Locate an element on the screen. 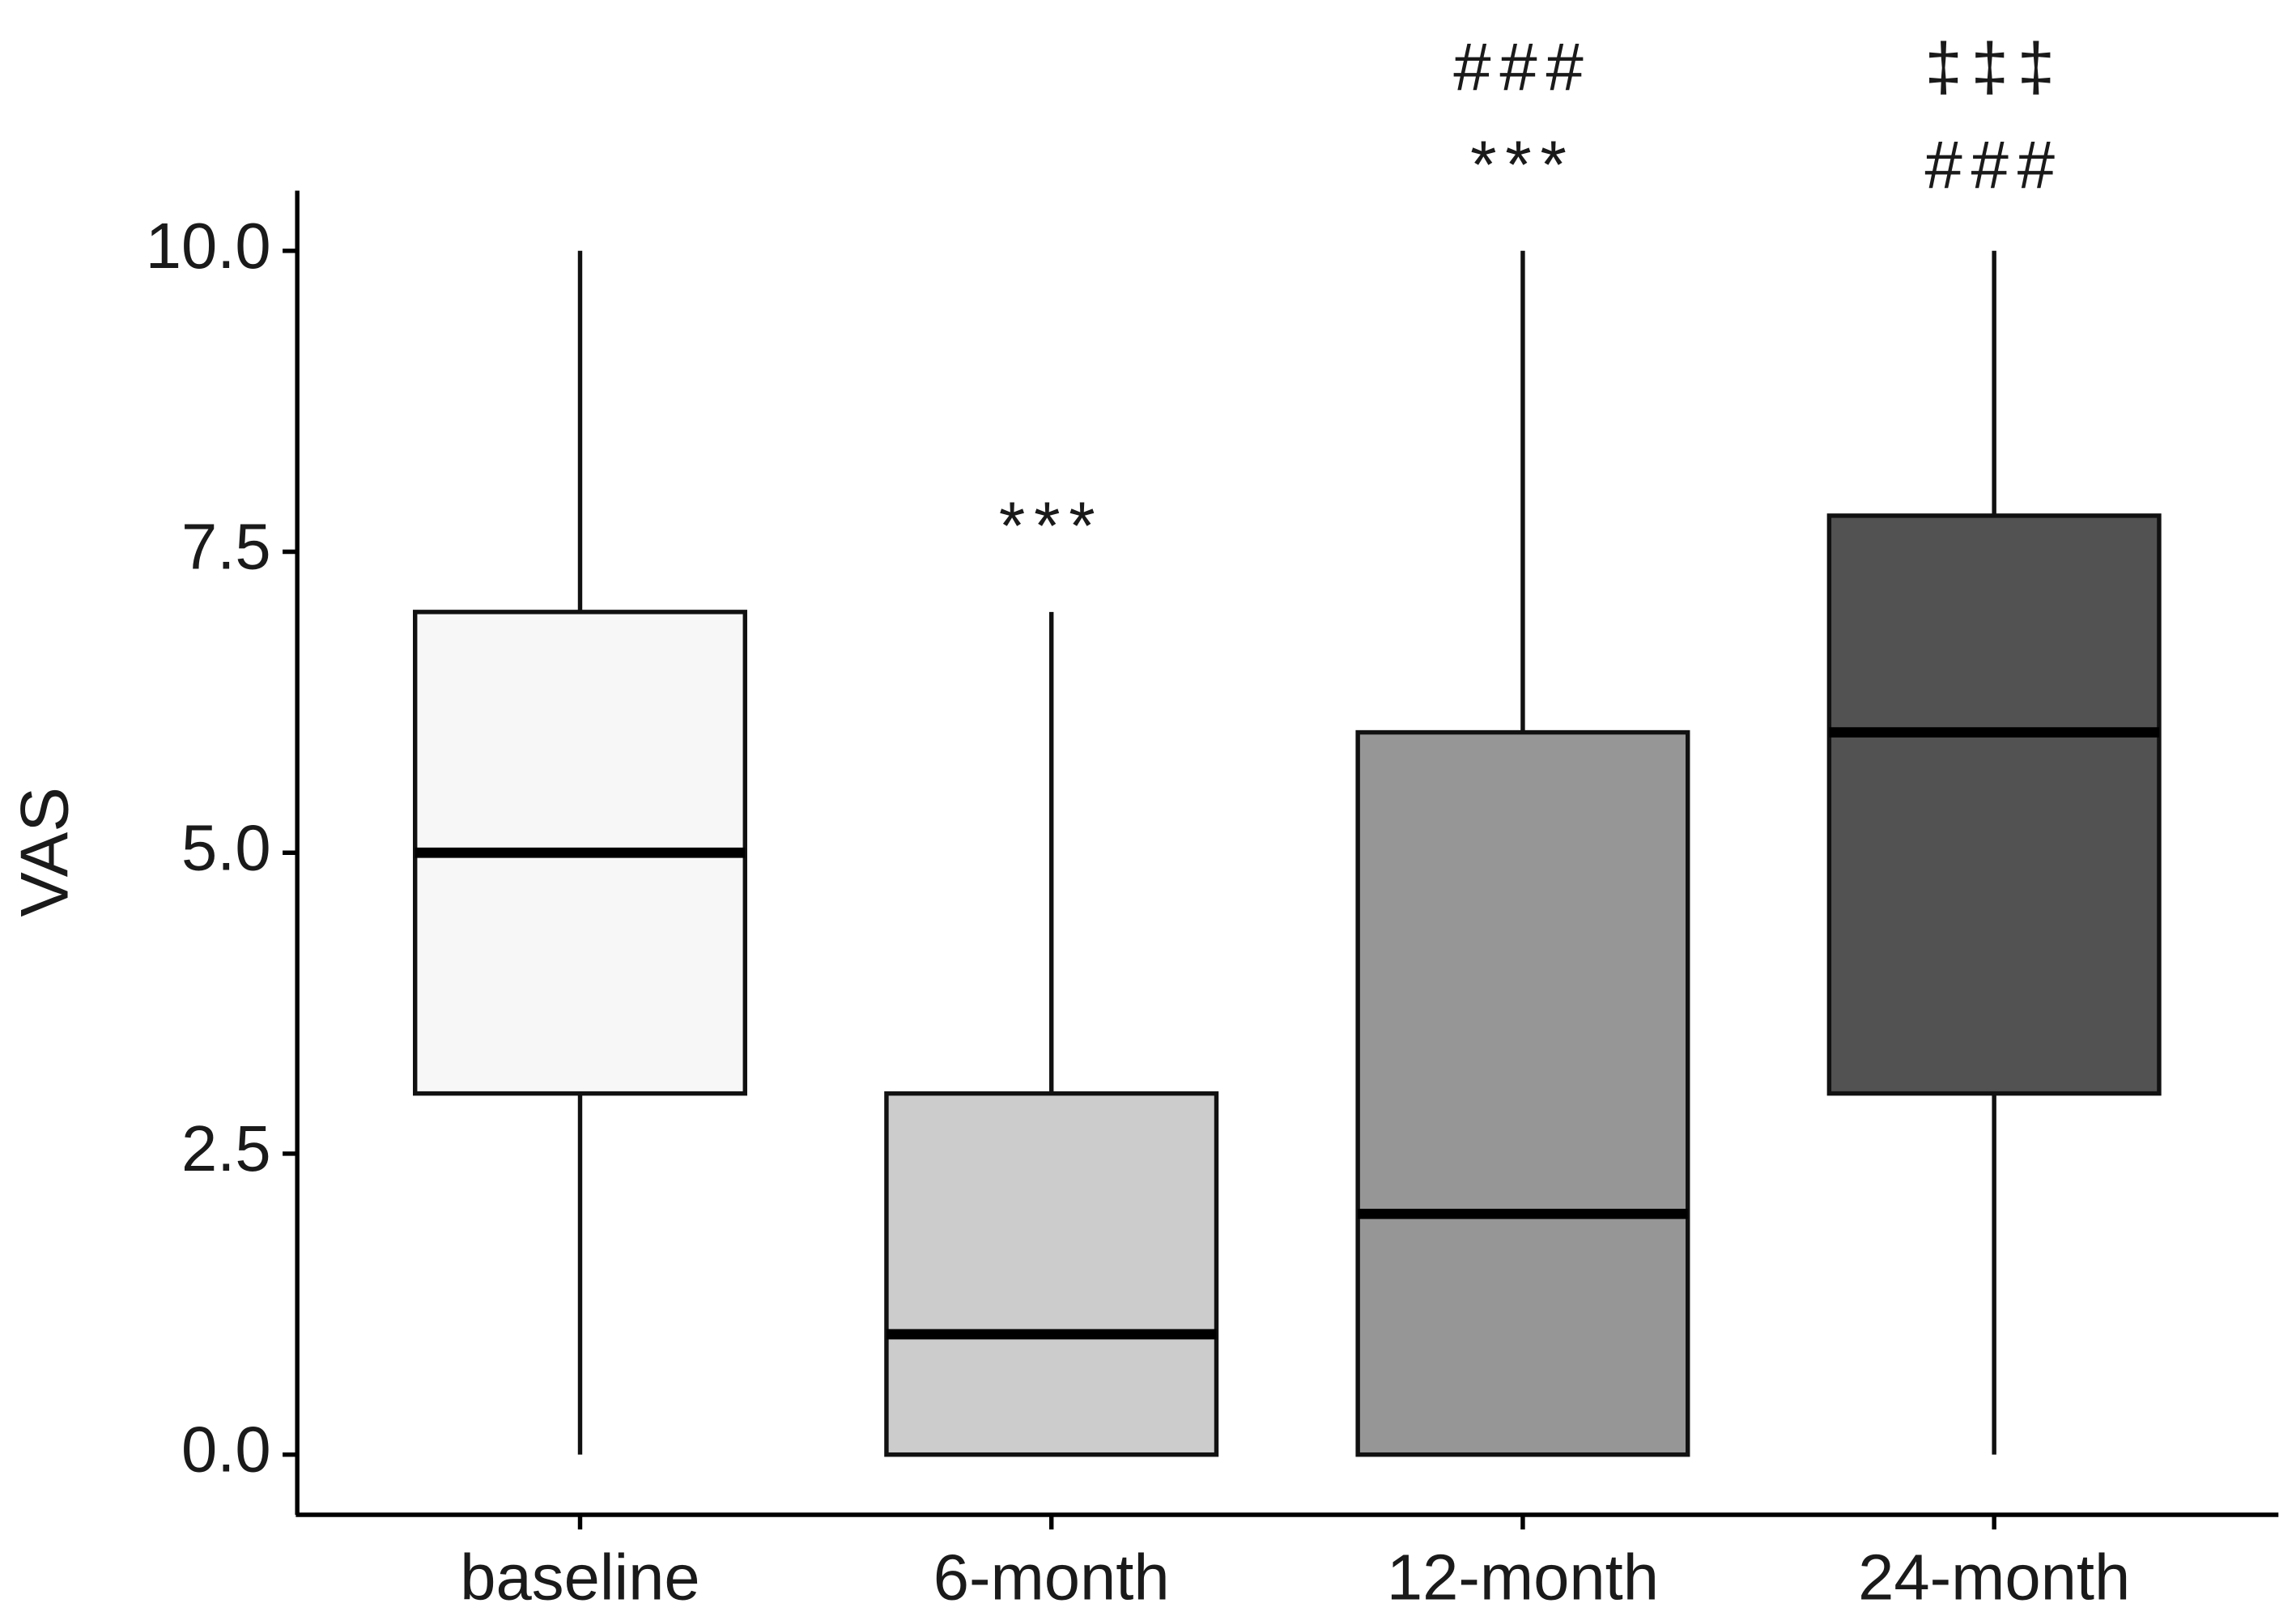 Image resolution: width=2296 pixels, height=1616 pixels. y-tick-label: 5.0 is located at coordinates (226, 847).